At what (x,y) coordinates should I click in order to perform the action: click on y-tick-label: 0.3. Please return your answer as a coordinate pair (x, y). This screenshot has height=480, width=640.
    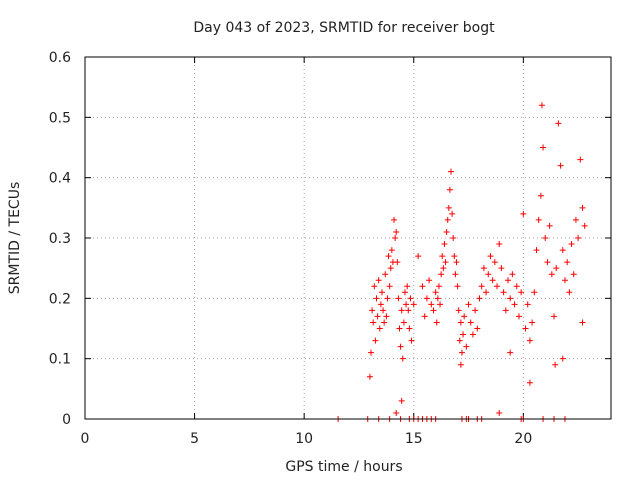
    Looking at the image, I should click on (60, 239).